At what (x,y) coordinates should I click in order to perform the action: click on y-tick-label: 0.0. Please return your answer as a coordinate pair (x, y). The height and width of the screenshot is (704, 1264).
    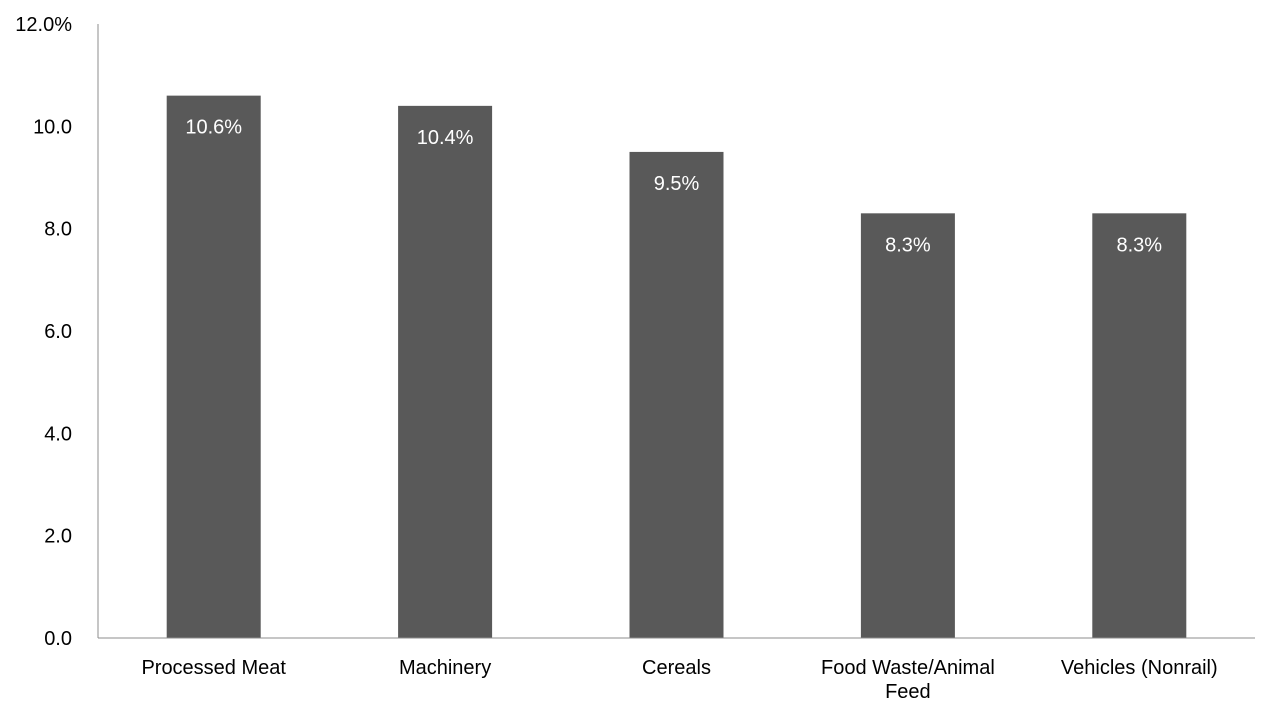
    Looking at the image, I should click on (58, 639).